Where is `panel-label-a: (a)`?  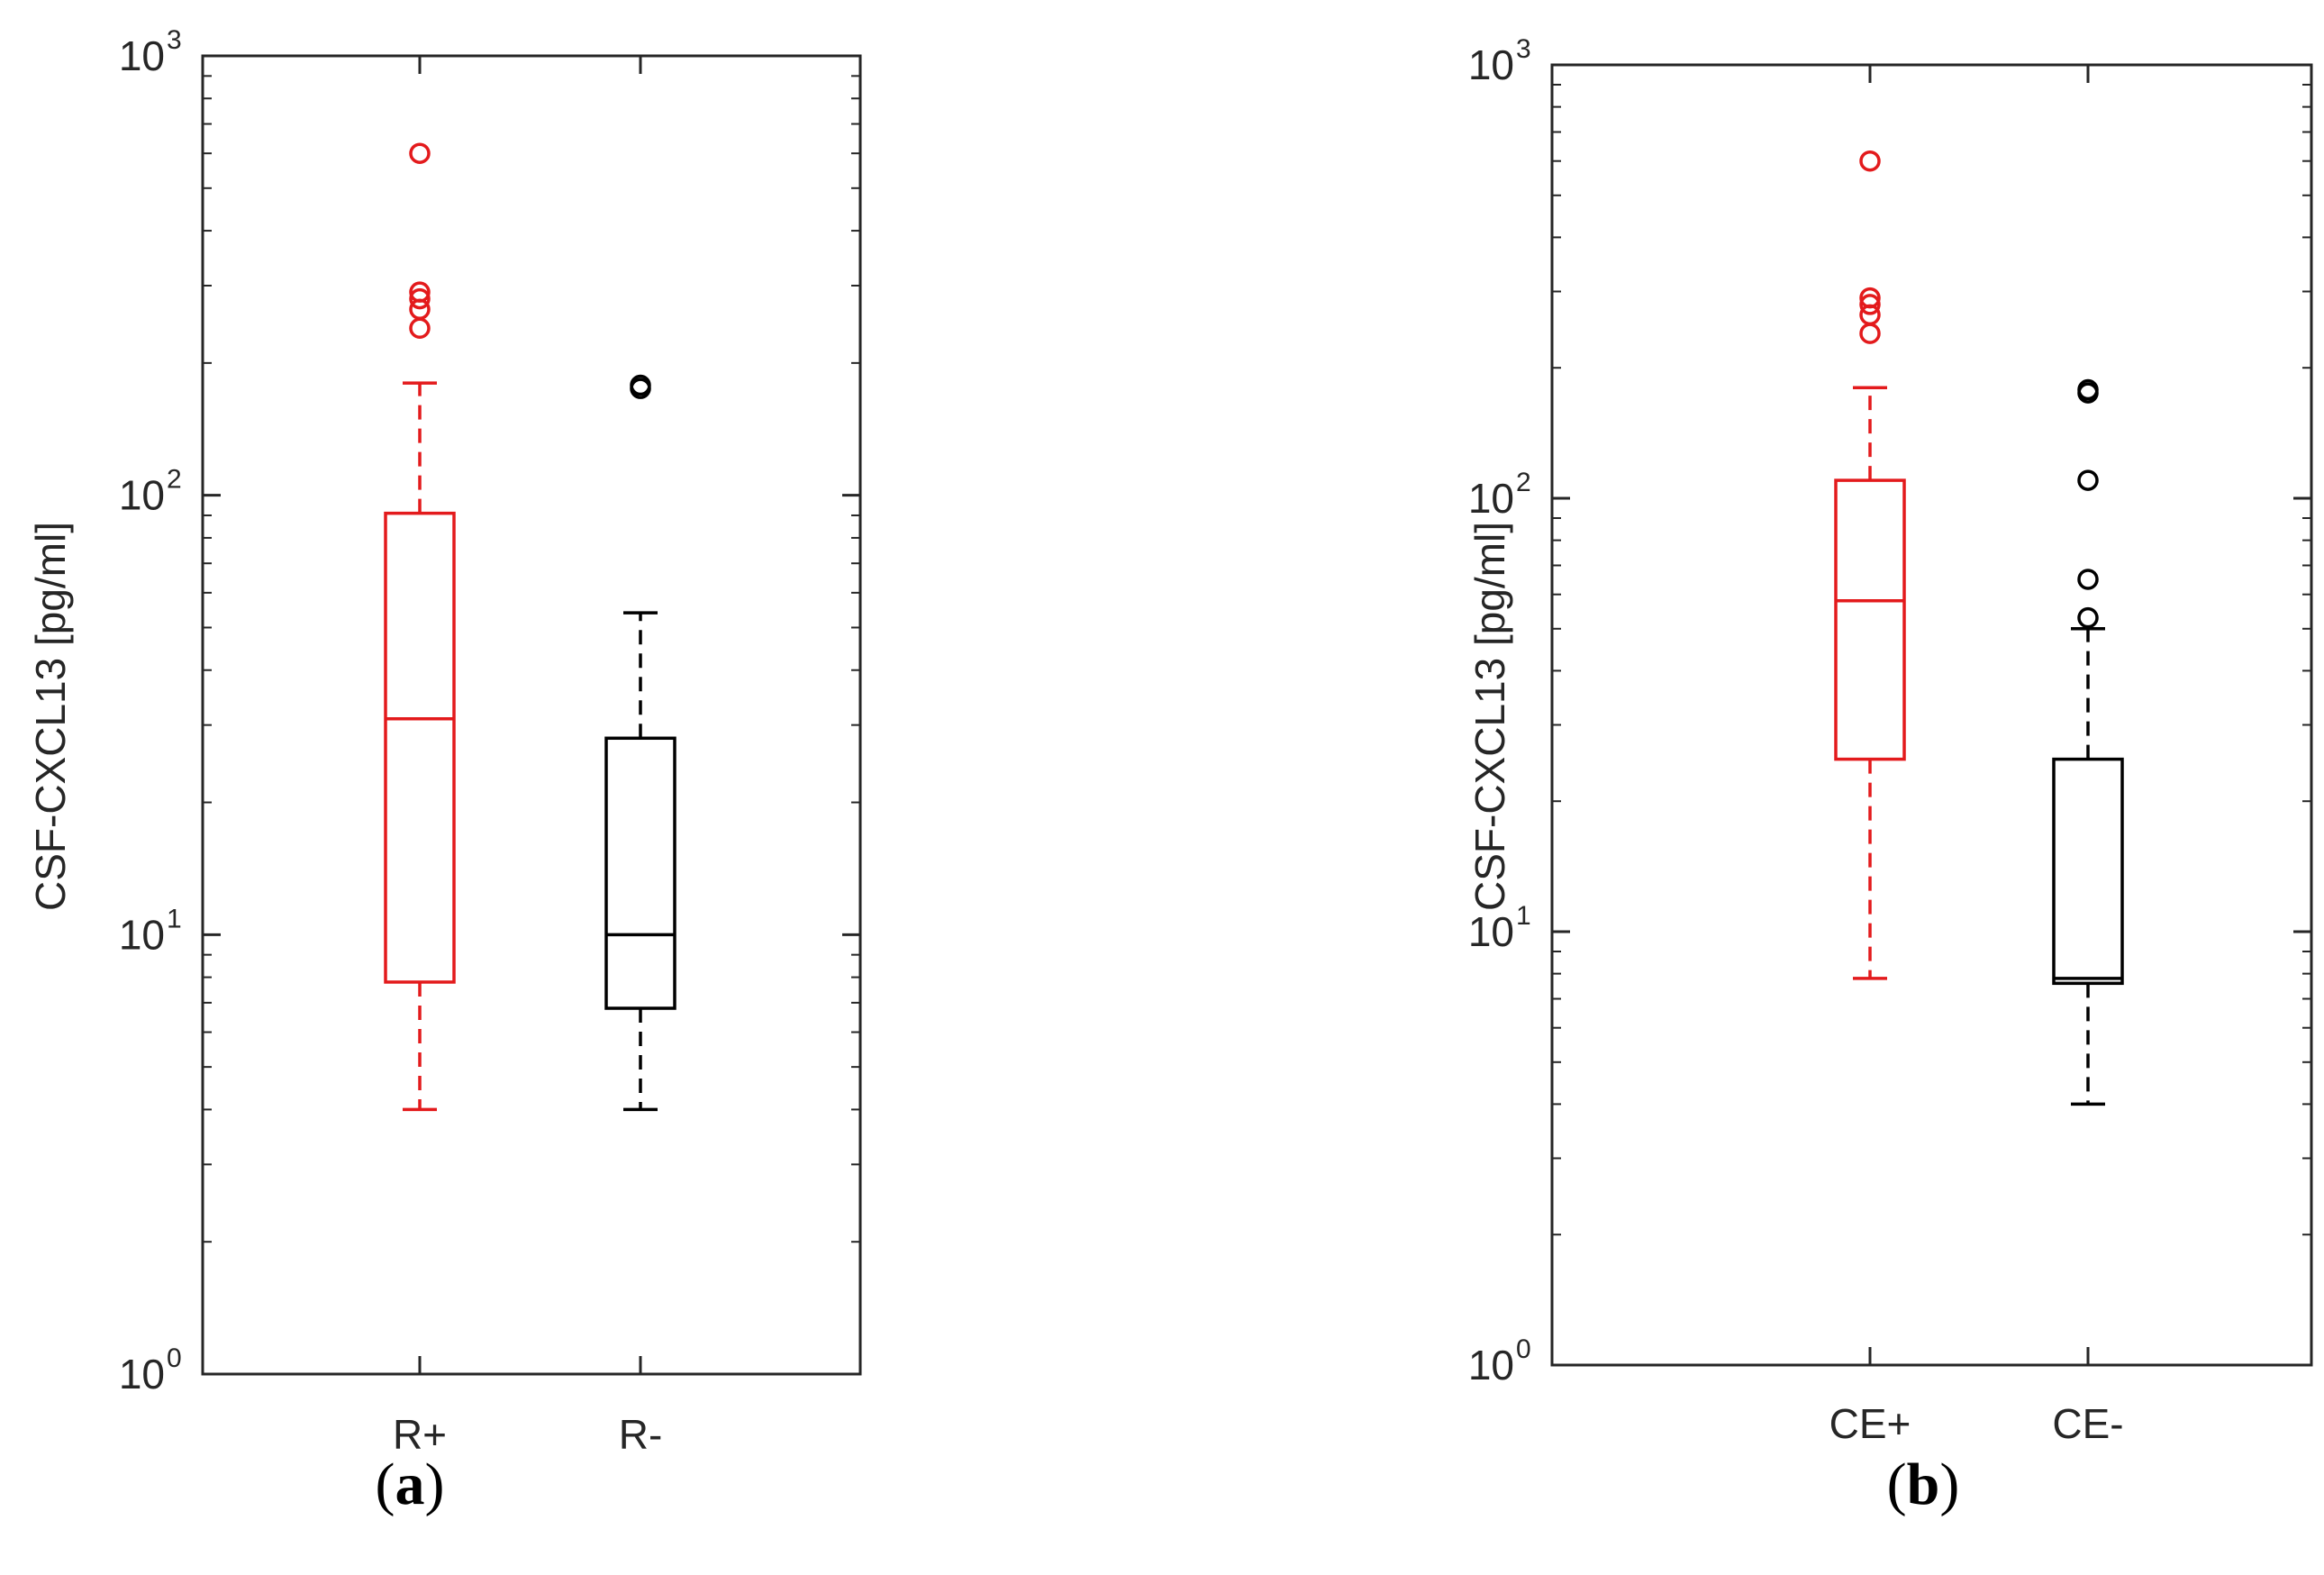
panel-label-a: (a) is located at coordinates (410, 1484).